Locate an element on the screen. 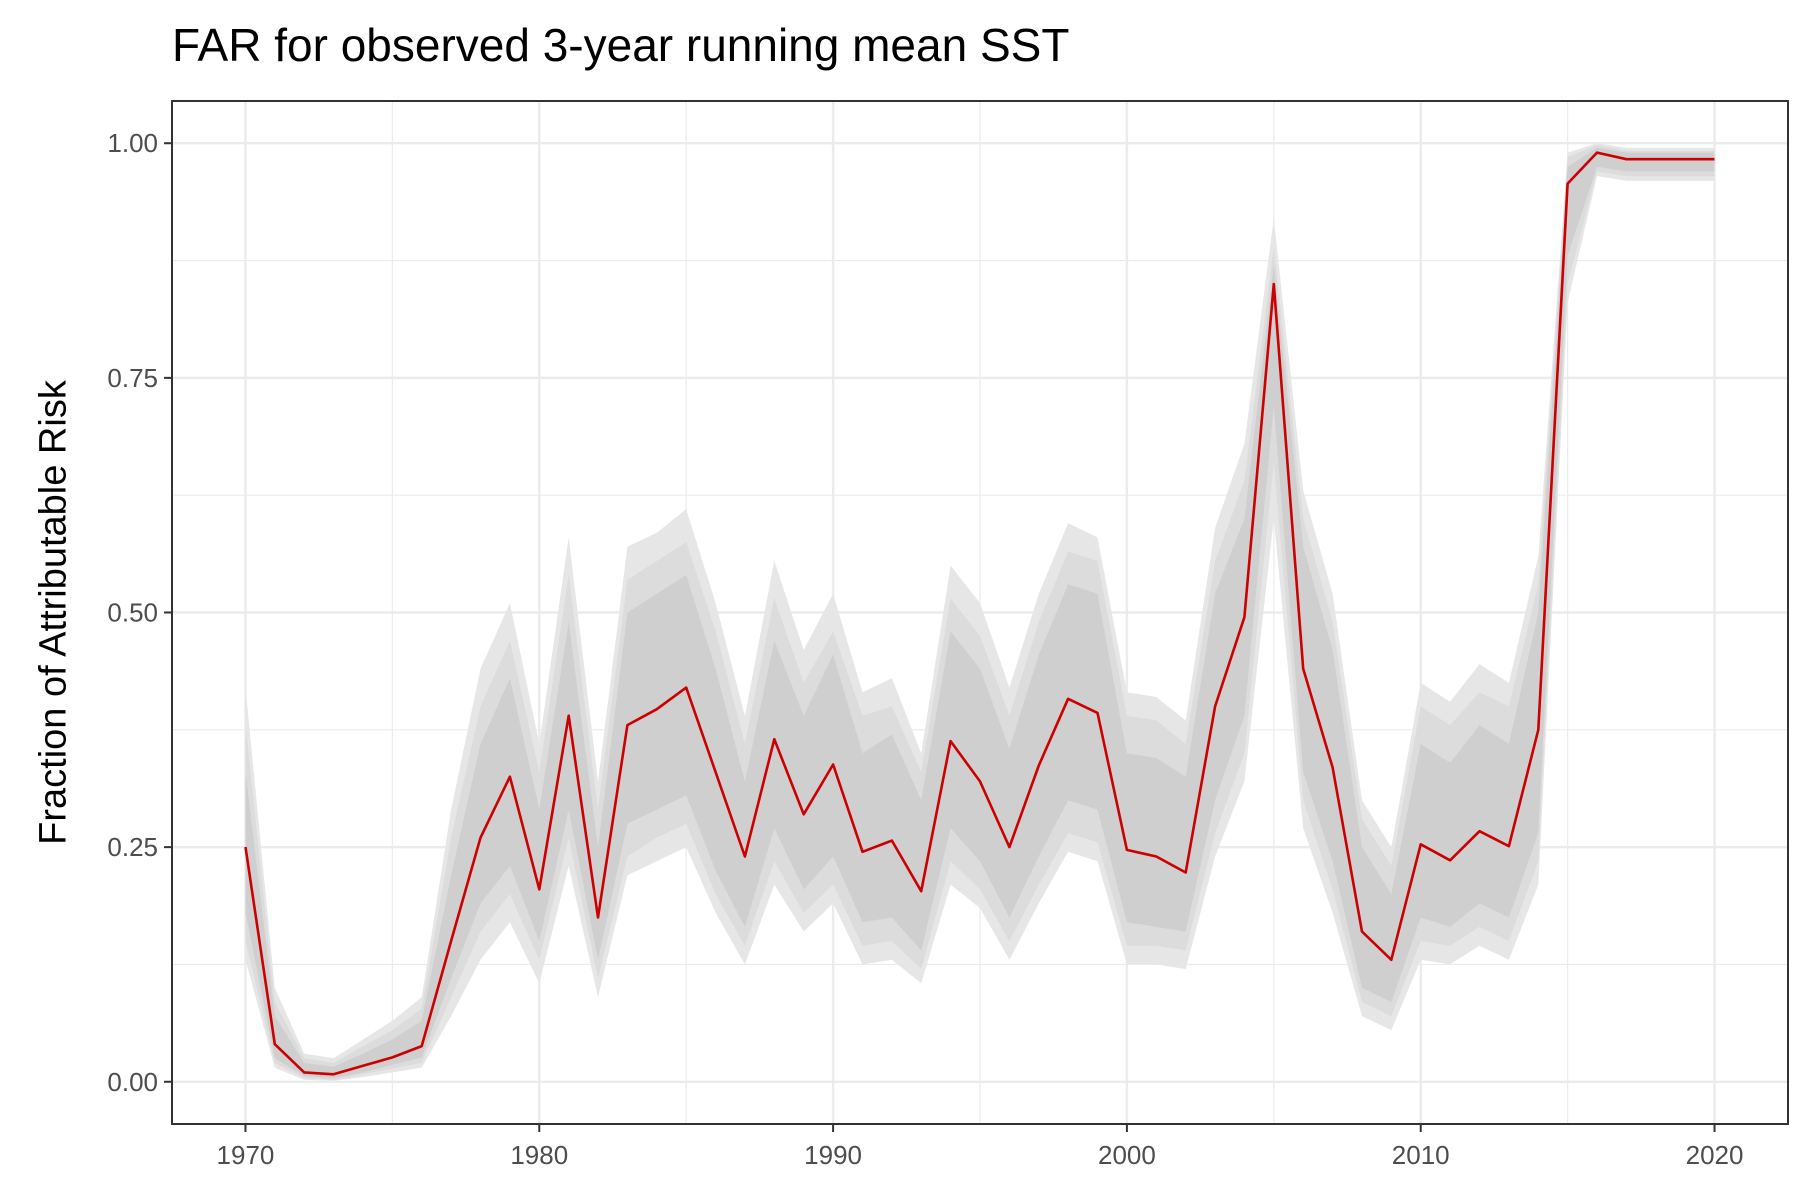 Image resolution: width=1800 pixels, height=1200 pixels. chart-title: FAR for observed 3-year running mean SST is located at coordinates (621, 45).